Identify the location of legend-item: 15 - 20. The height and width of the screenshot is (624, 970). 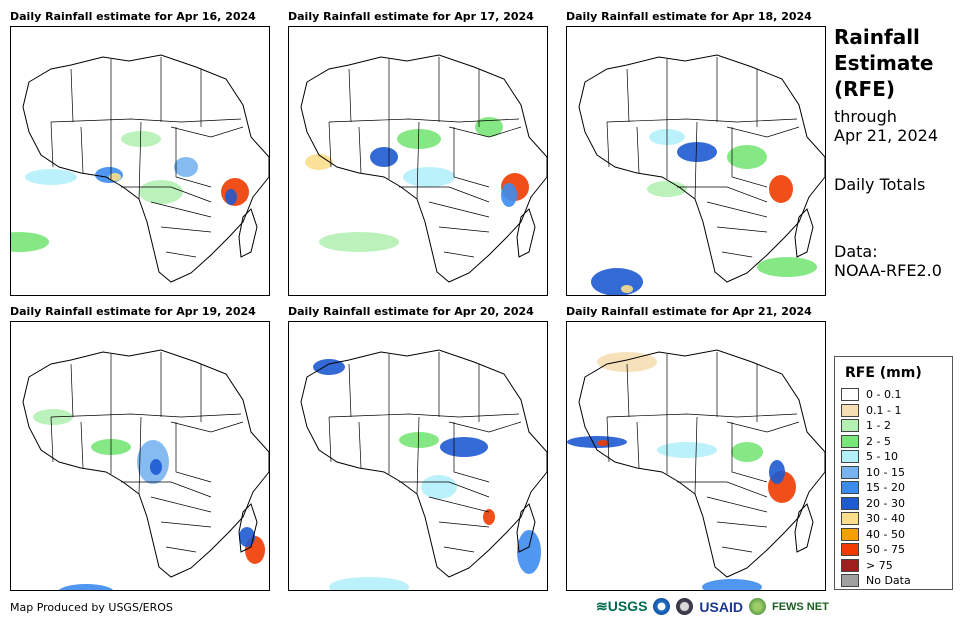
(873, 487).